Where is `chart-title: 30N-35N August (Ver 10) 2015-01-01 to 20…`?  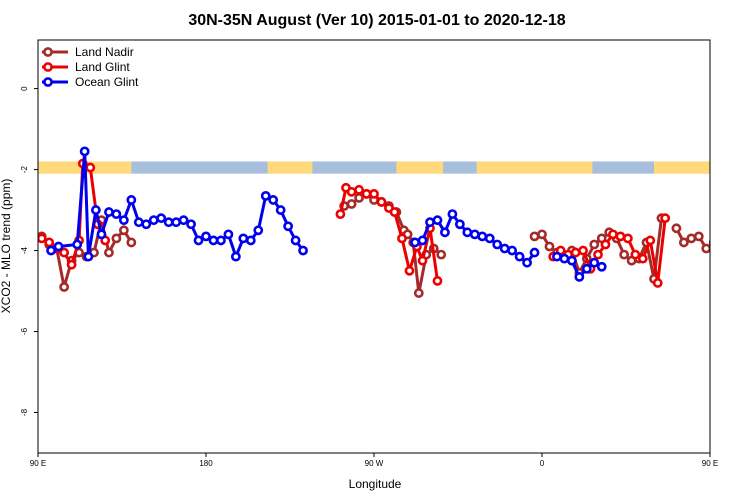 chart-title: 30N-35N August (Ver 10) 2015-01-01 to 20… is located at coordinates (376, 20).